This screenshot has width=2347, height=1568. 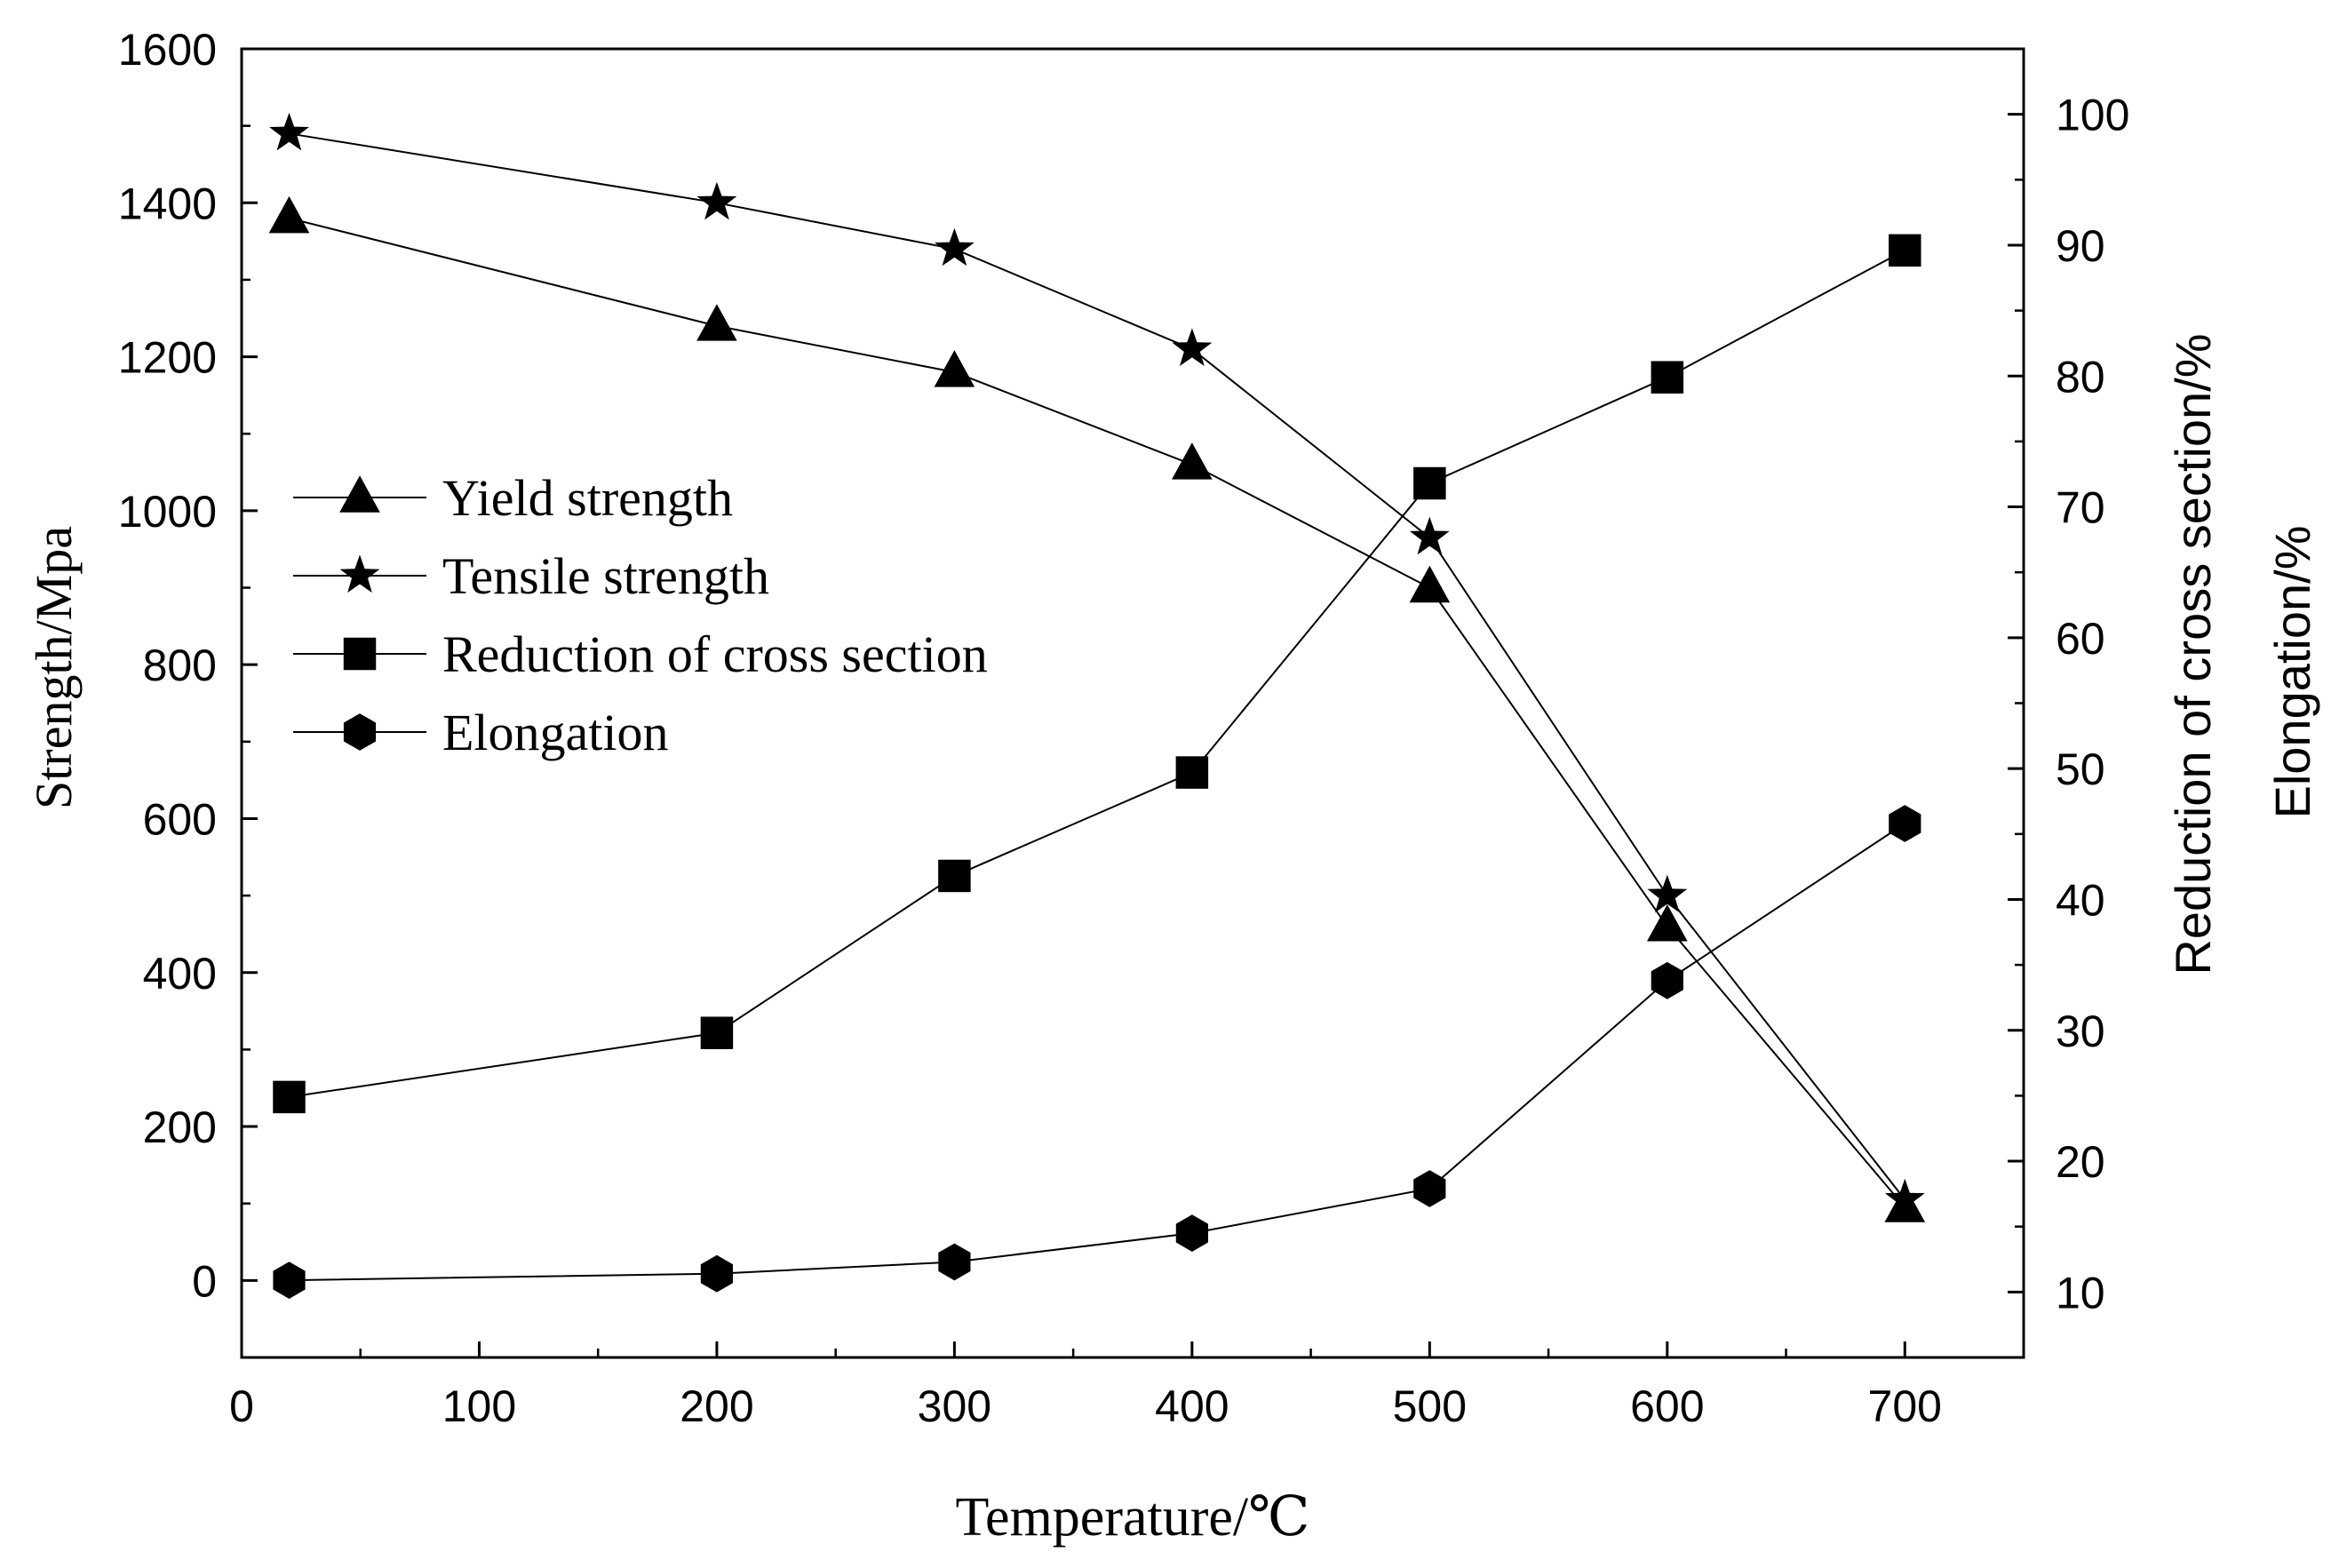 I want to click on y-axis-right-label-elongation: Elongation/%, so click(x=2292, y=672).